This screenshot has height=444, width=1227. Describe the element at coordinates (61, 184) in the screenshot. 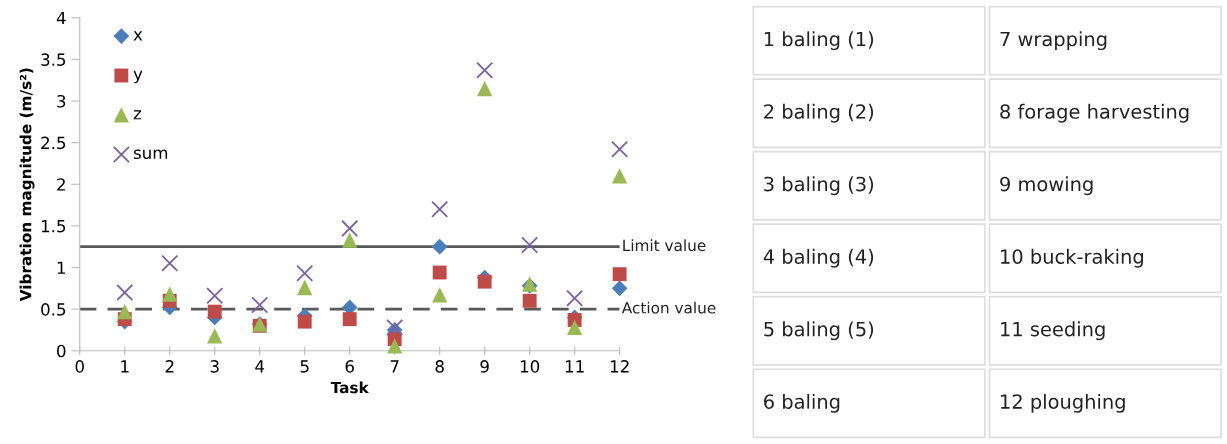

I see `y-tick-label: 2` at that location.